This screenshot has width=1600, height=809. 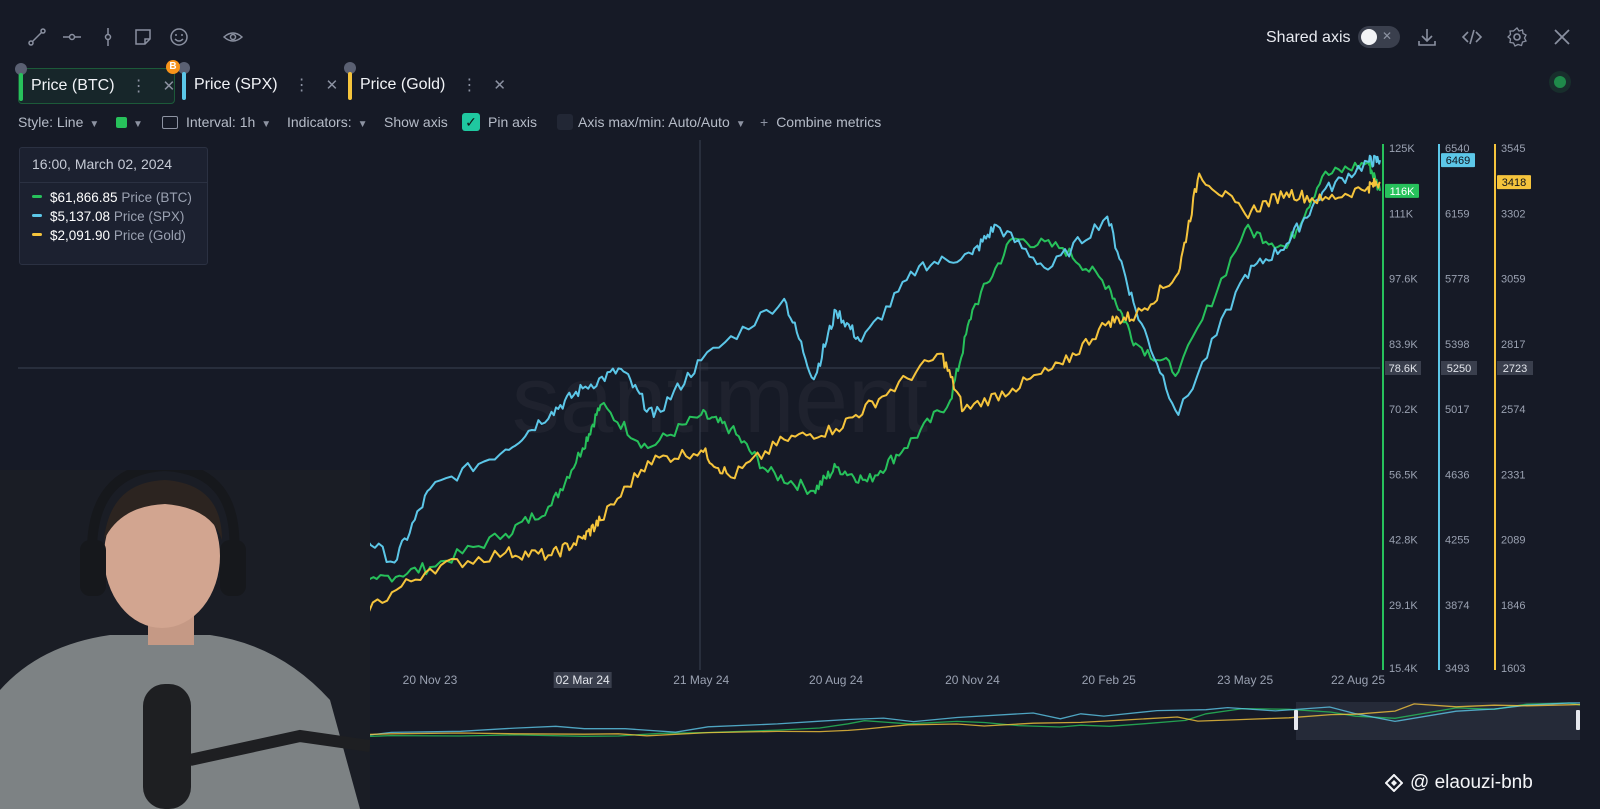 What do you see at coordinates (1438, 721) in the screenshot?
I see `navigator-selection` at bounding box center [1438, 721].